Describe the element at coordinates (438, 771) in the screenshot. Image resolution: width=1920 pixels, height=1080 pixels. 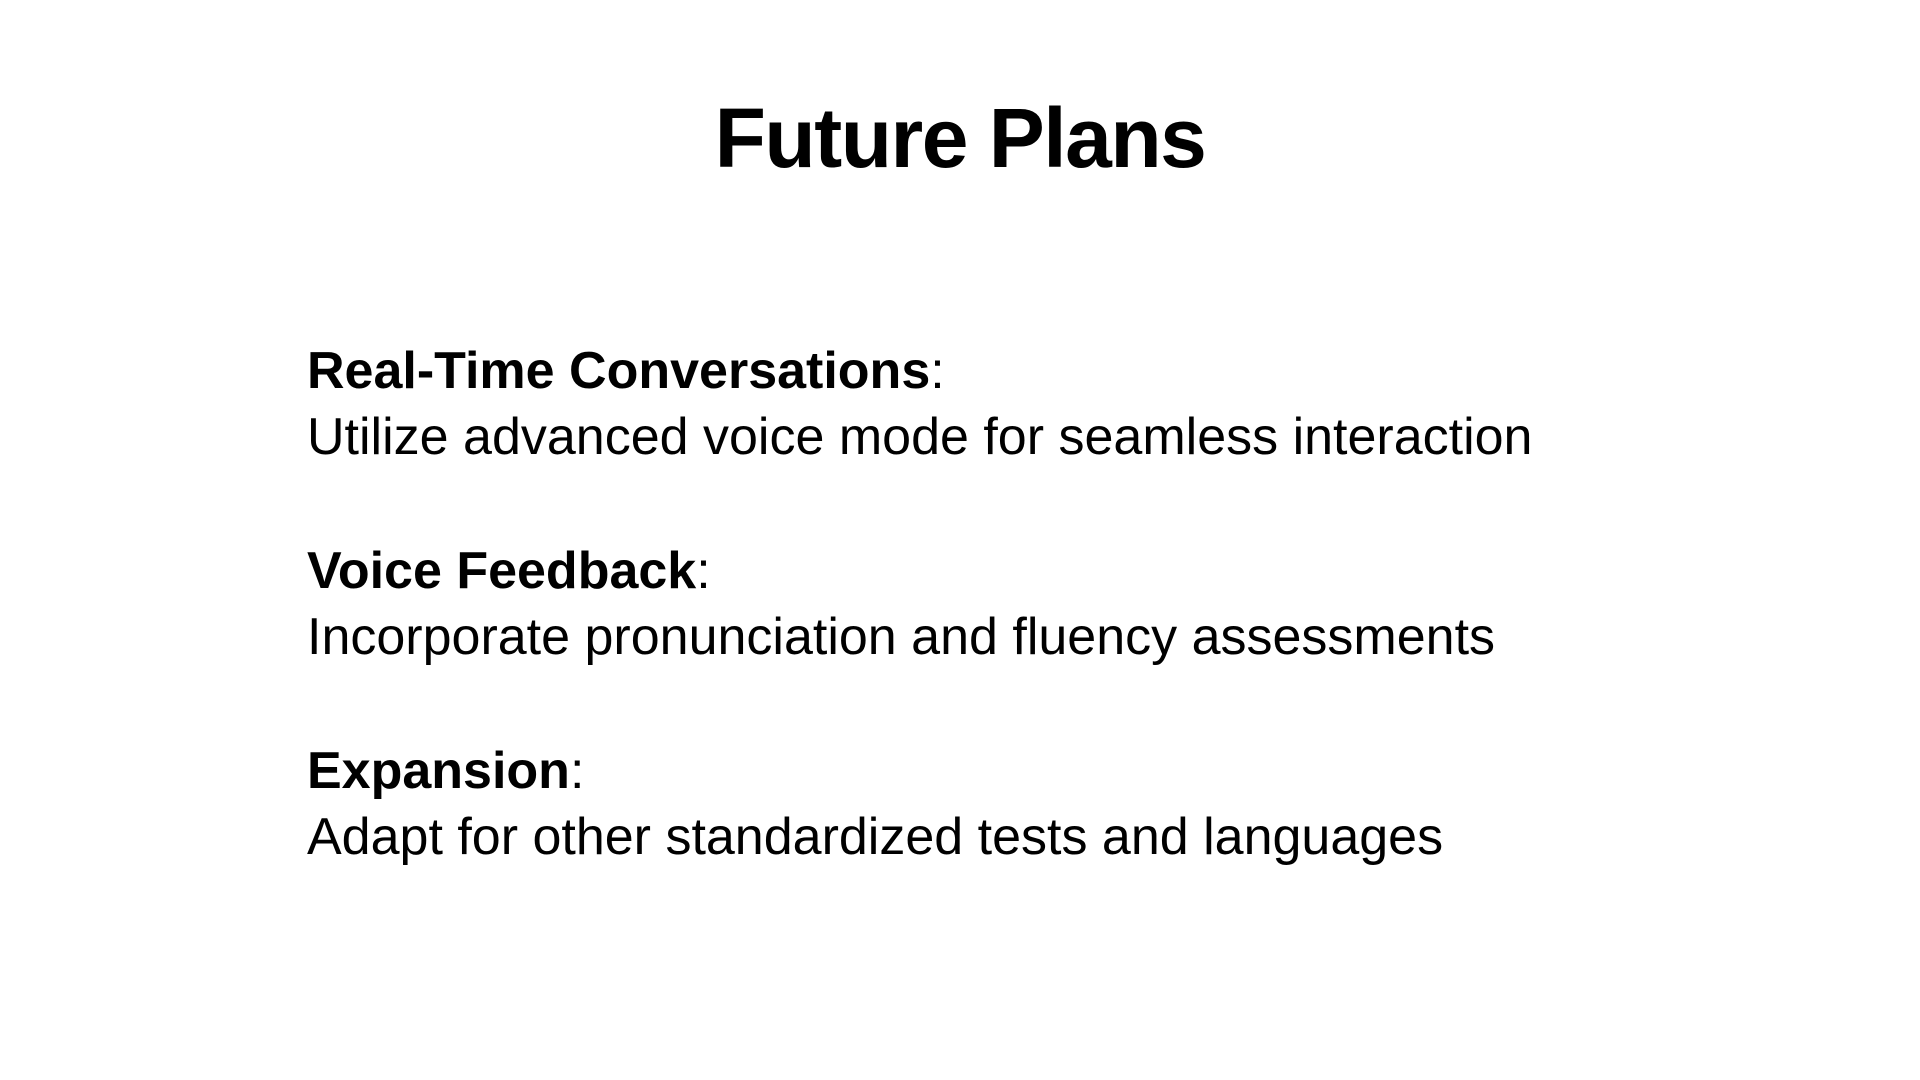
I see `plan-heading-label: Expansion` at that location.